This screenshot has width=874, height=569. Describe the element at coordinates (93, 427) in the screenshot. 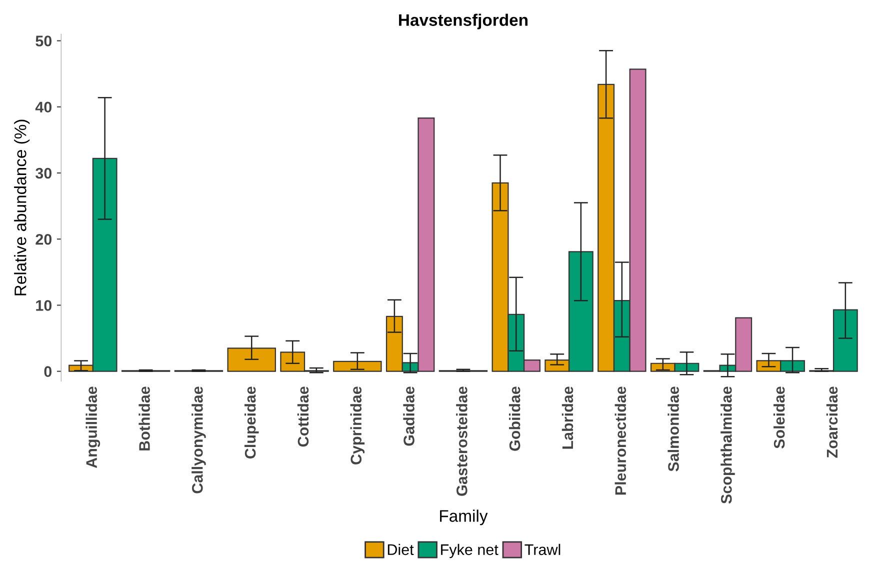

I see `x-tick-label: Anguillidae` at that location.